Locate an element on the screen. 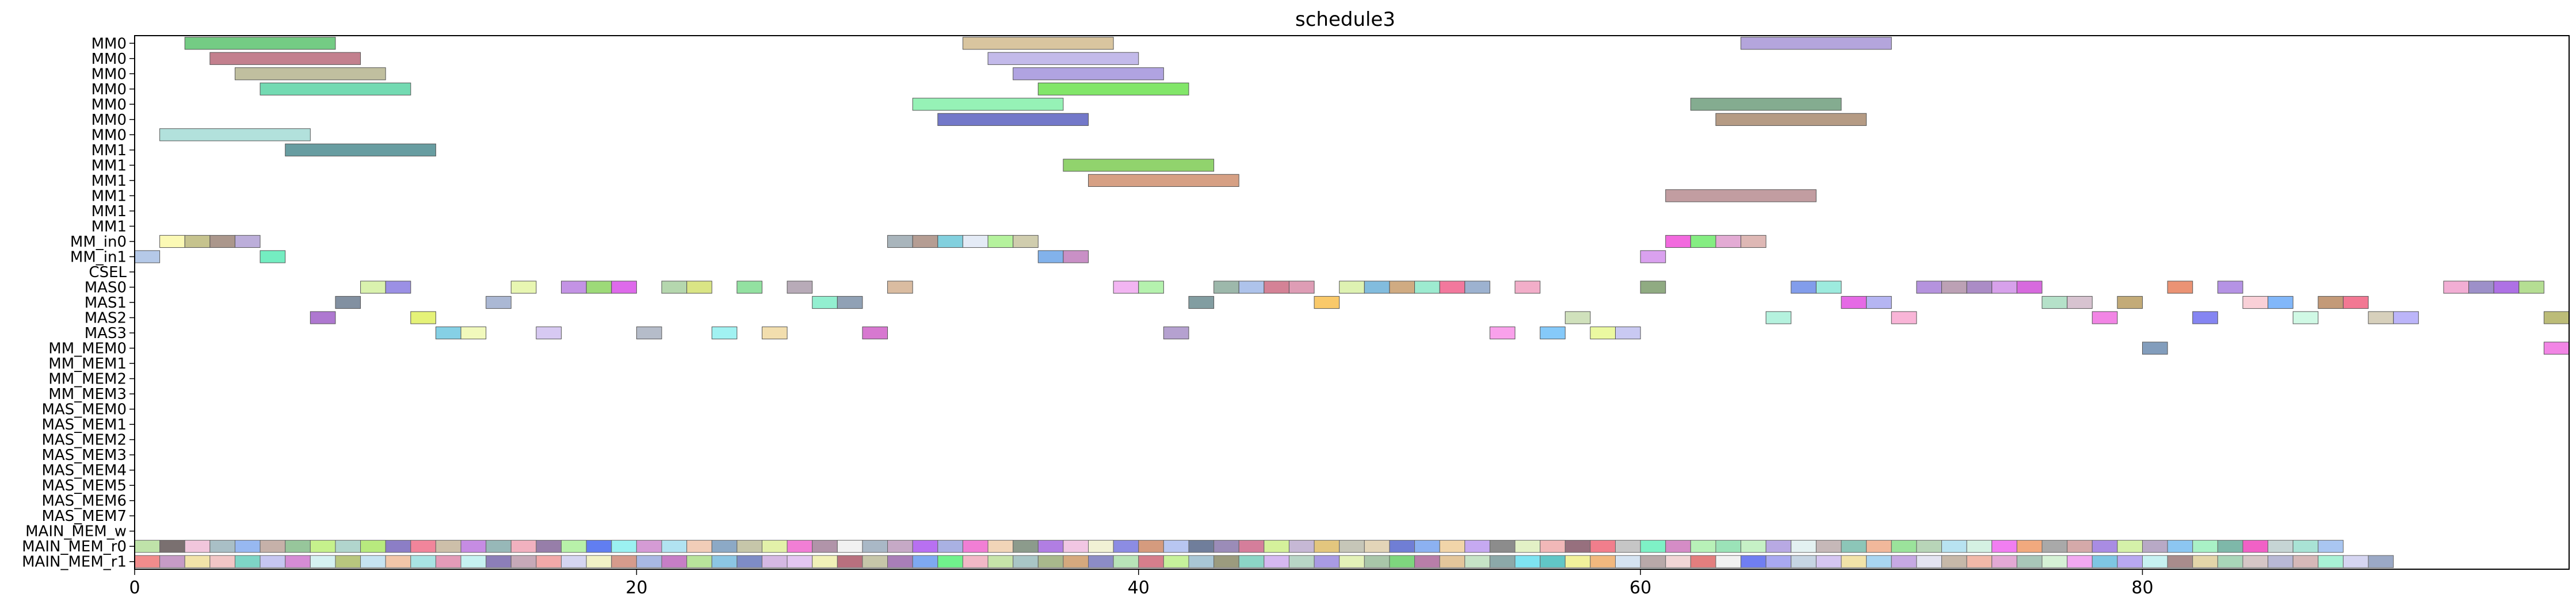  x-tick-label: 0 is located at coordinates (134, 588).